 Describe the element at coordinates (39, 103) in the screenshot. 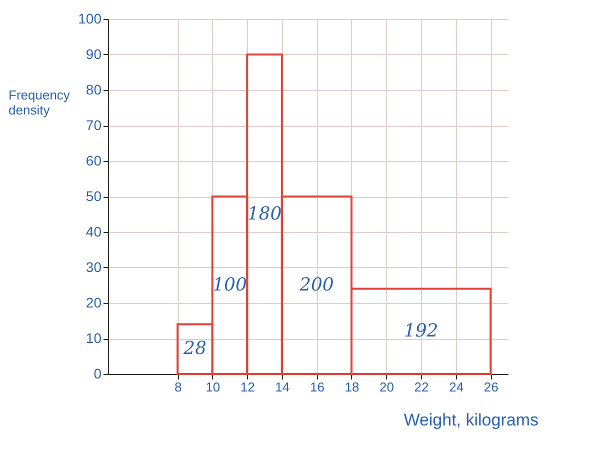

I see `y-axis-title: Frequency density` at that location.